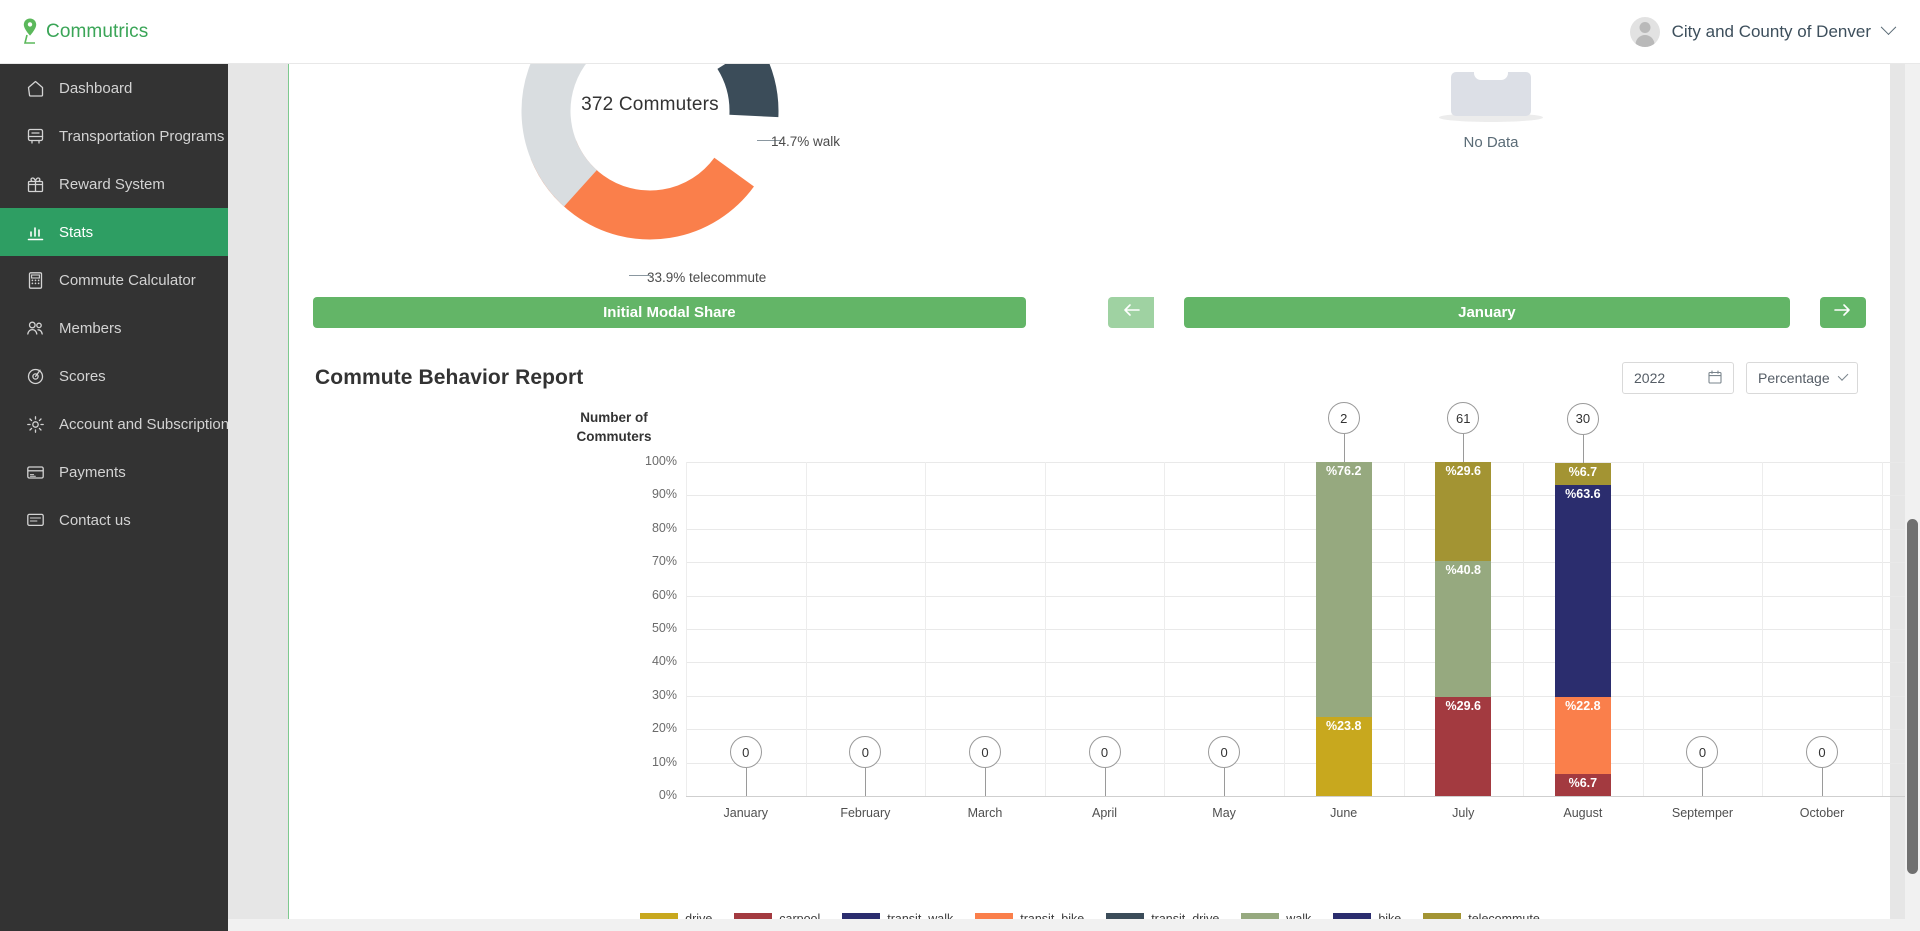  What do you see at coordinates (1105, 813) in the screenshot?
I see `x-axis-tick: April` at bounding box center [1105, 813].